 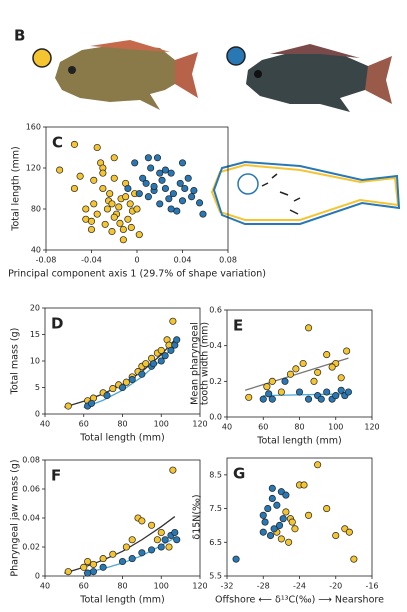 What do you see at coordinates (15, 517) in the screenshot?
I see `y-axis-label: Pharyngeal jaw mass (g)` at bounding box center [15, 517].